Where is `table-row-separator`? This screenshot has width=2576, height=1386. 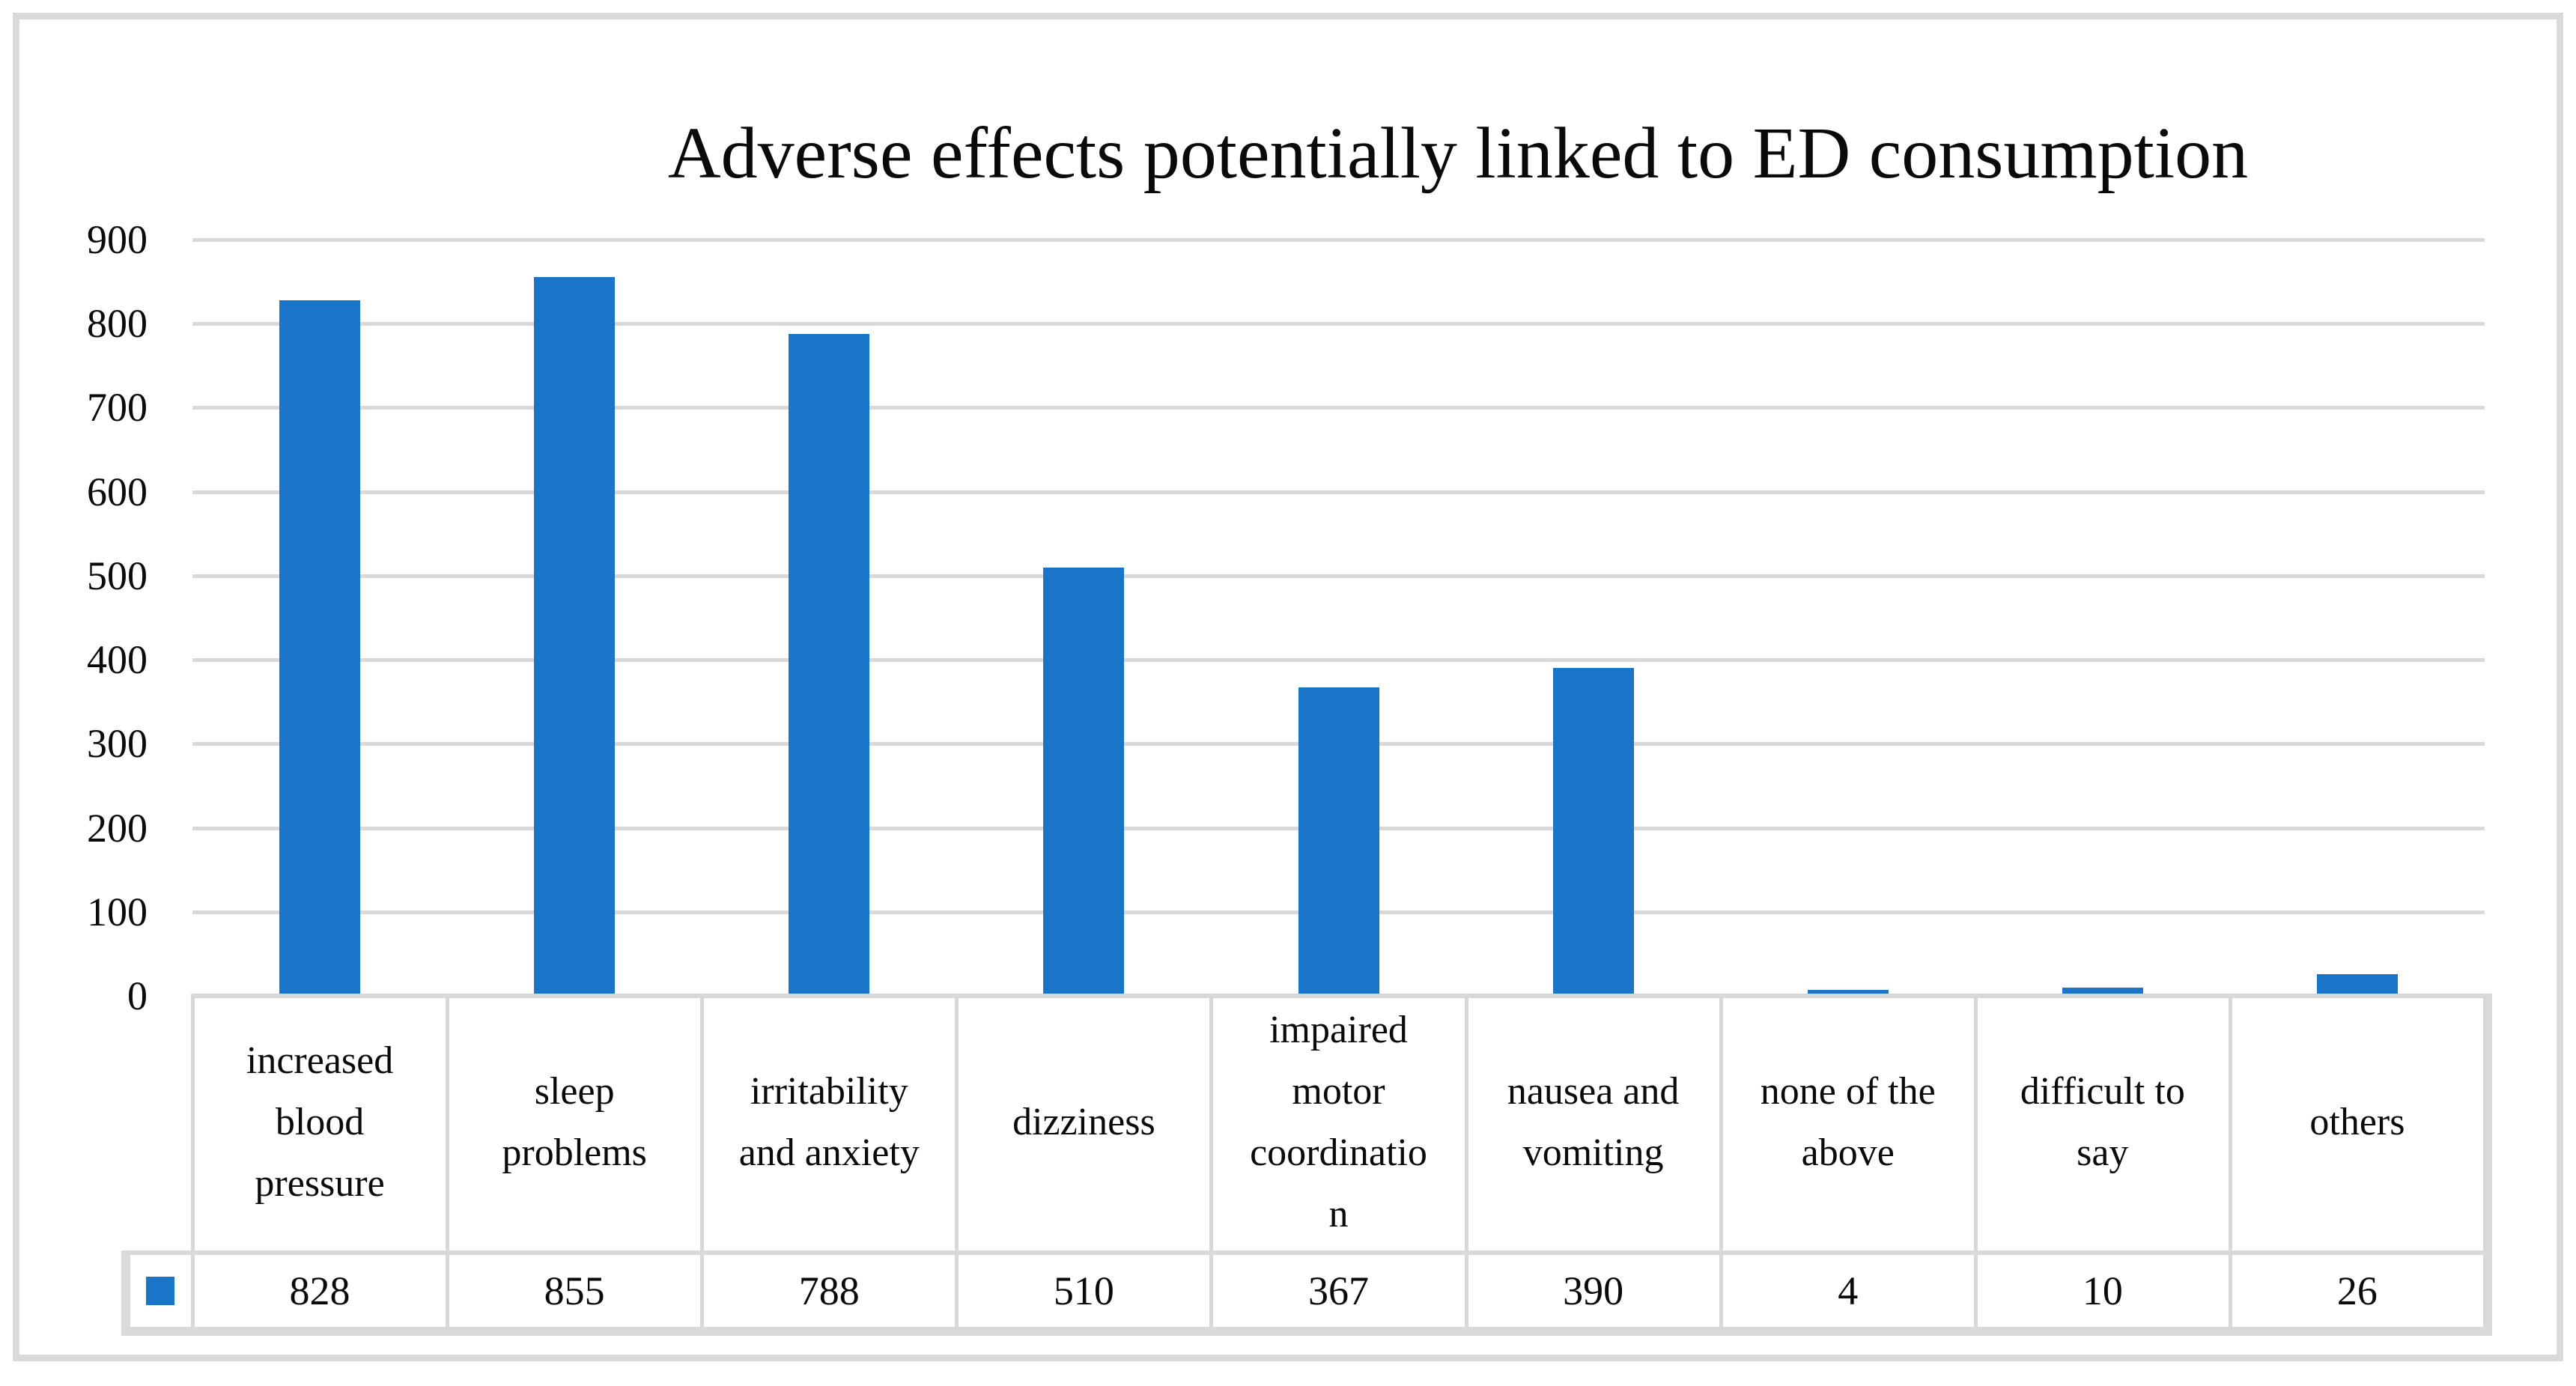
table-row-separator is located at coordinates (1303, 1253).